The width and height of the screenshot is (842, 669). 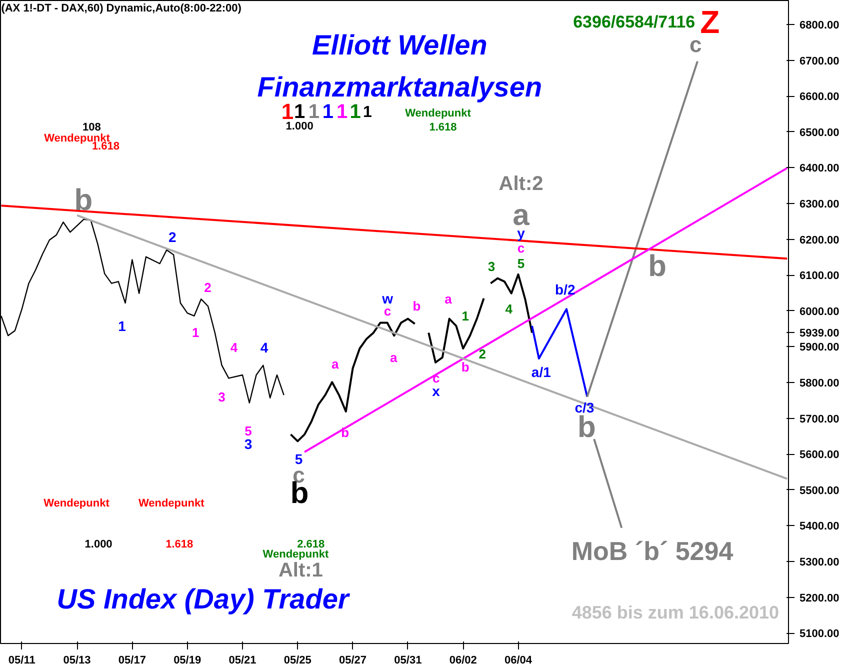 I want to click on x-tick-label: 05/19, so click(x=188, y=660).